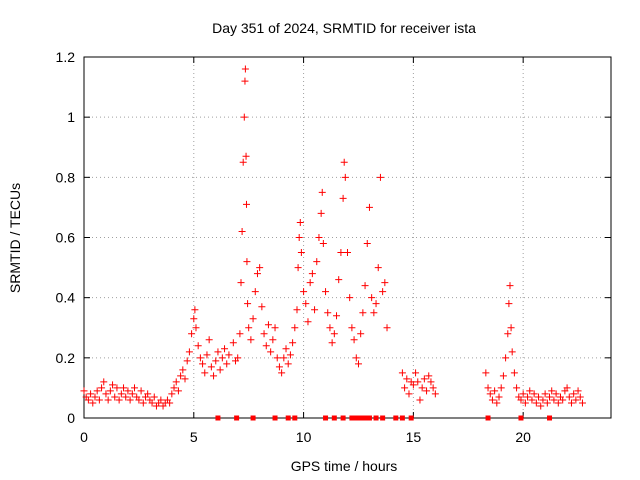 The width and height of the screenshot is (640, 480). What do you see at coordinates (66, 238) in the screenshot?
I see `y-tick-label: 0.6` at bounding box center [66, 238].